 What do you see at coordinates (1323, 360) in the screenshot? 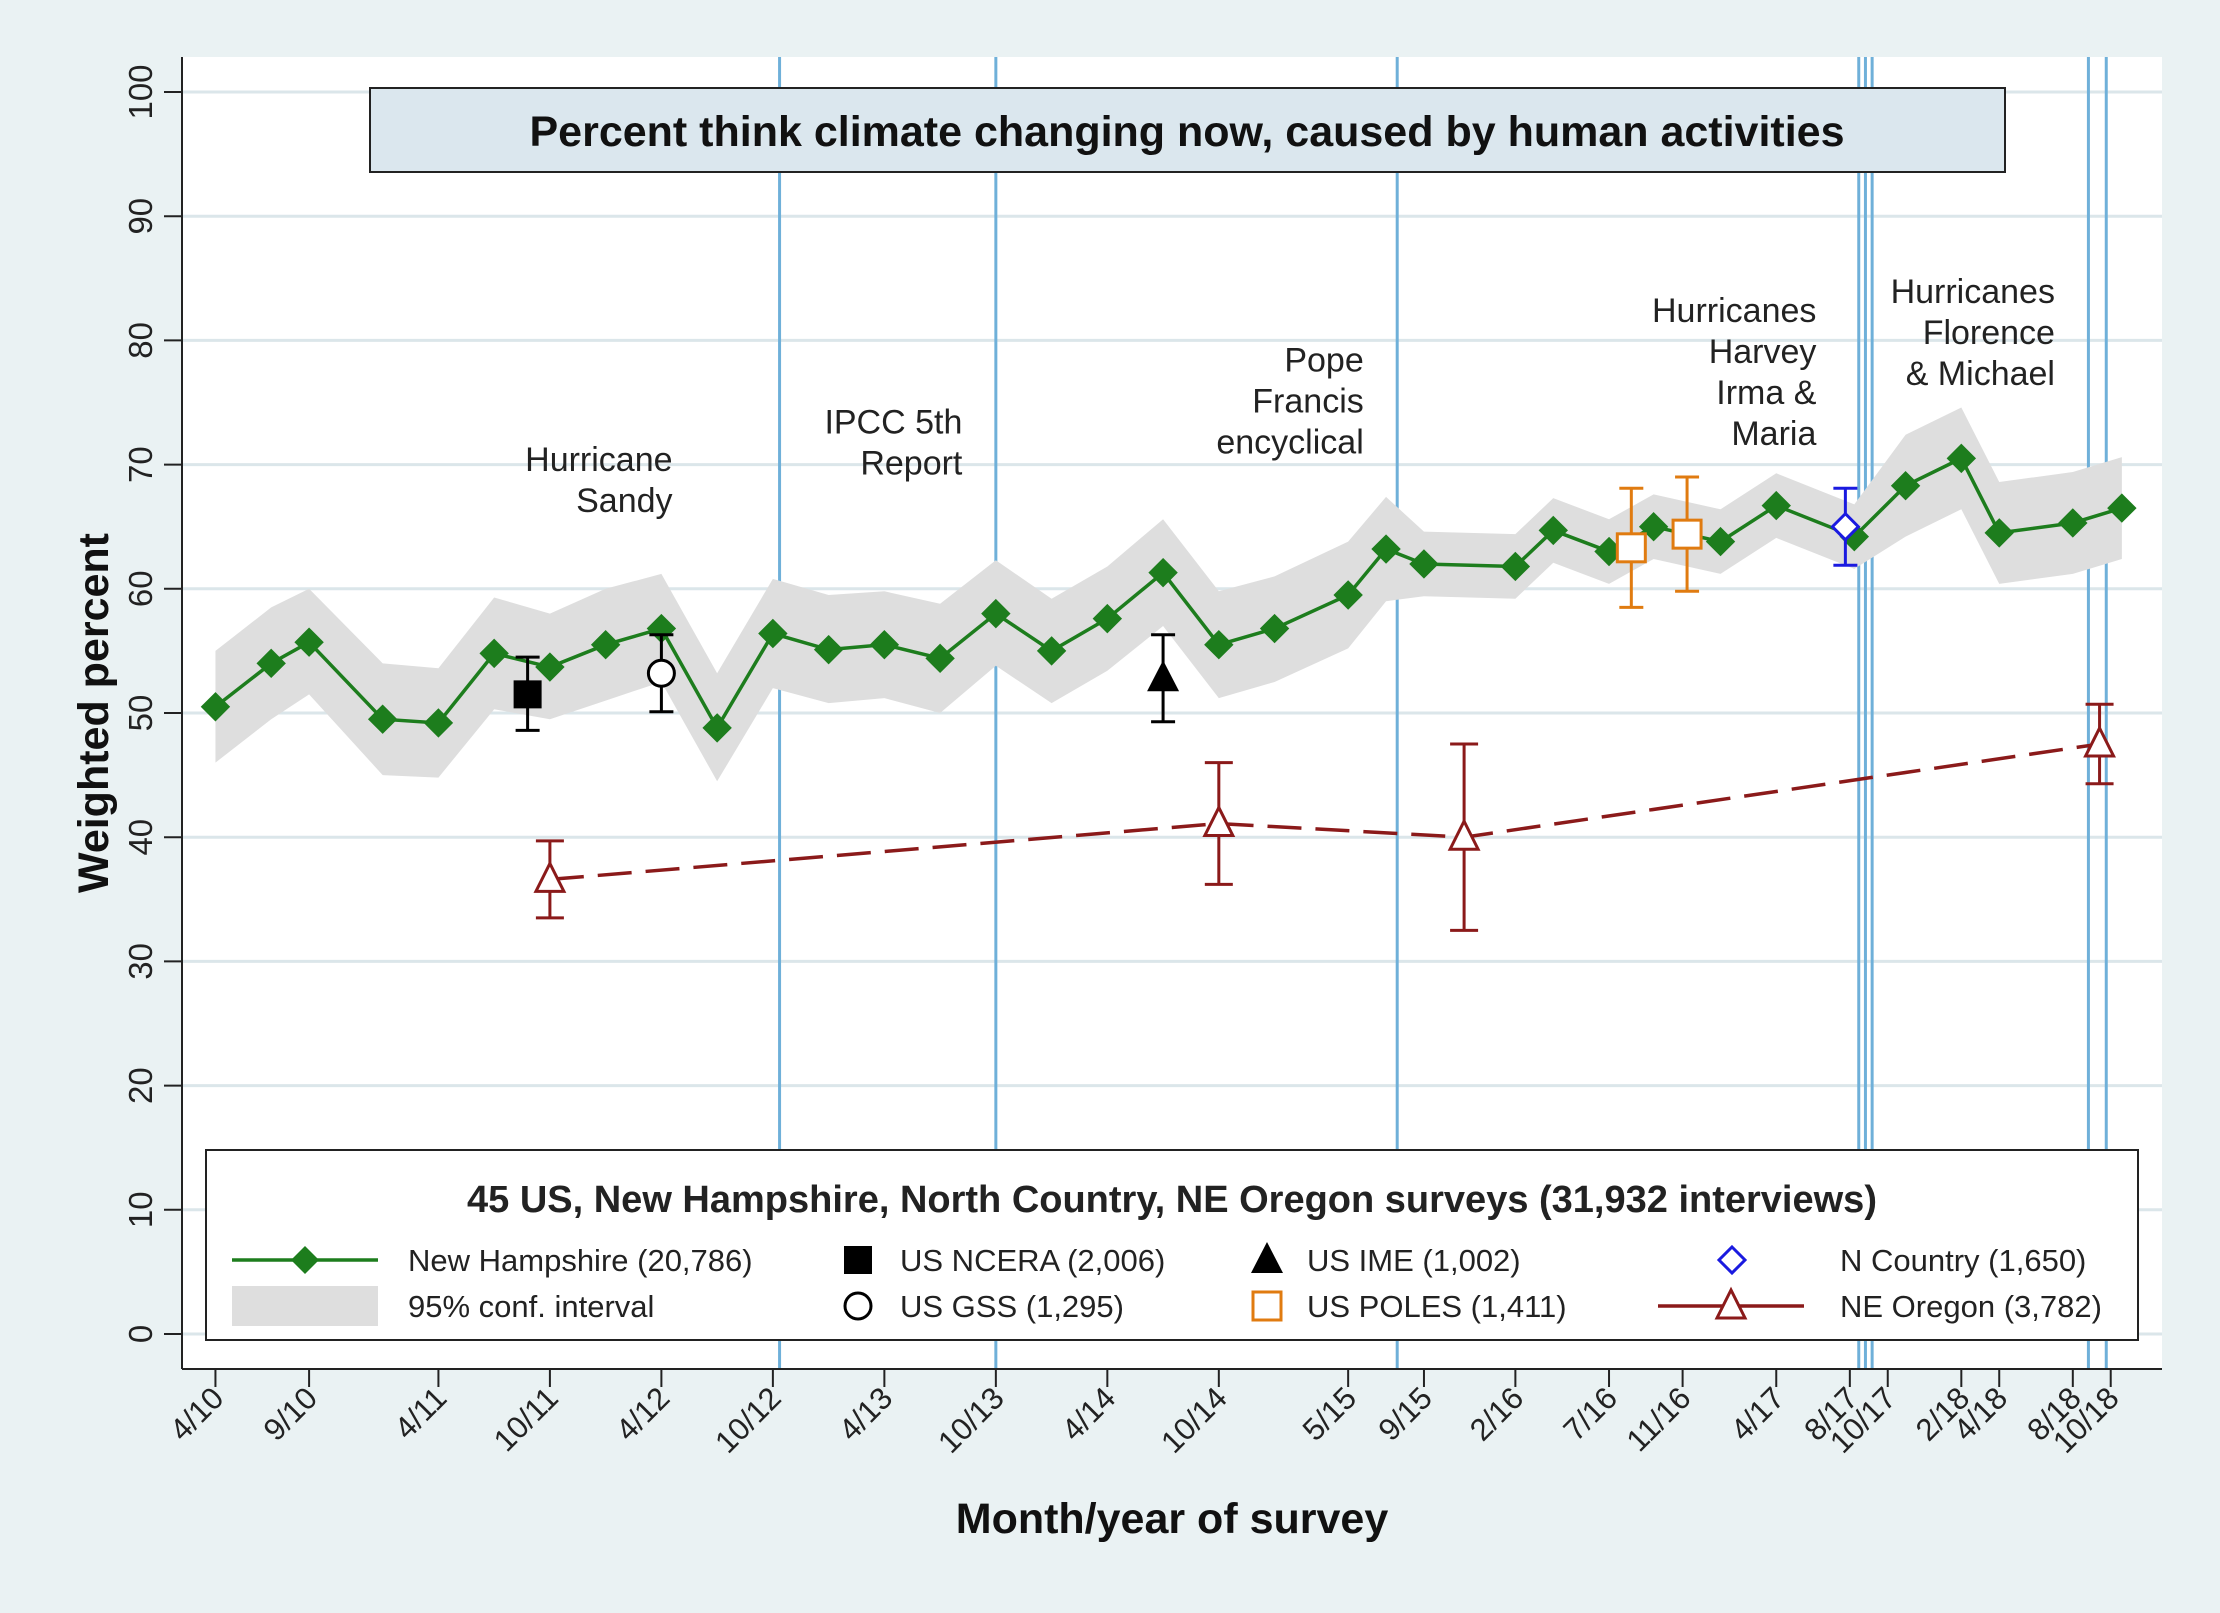
I see `event-label-pope: Pope` at bounding box center [1323, 360].